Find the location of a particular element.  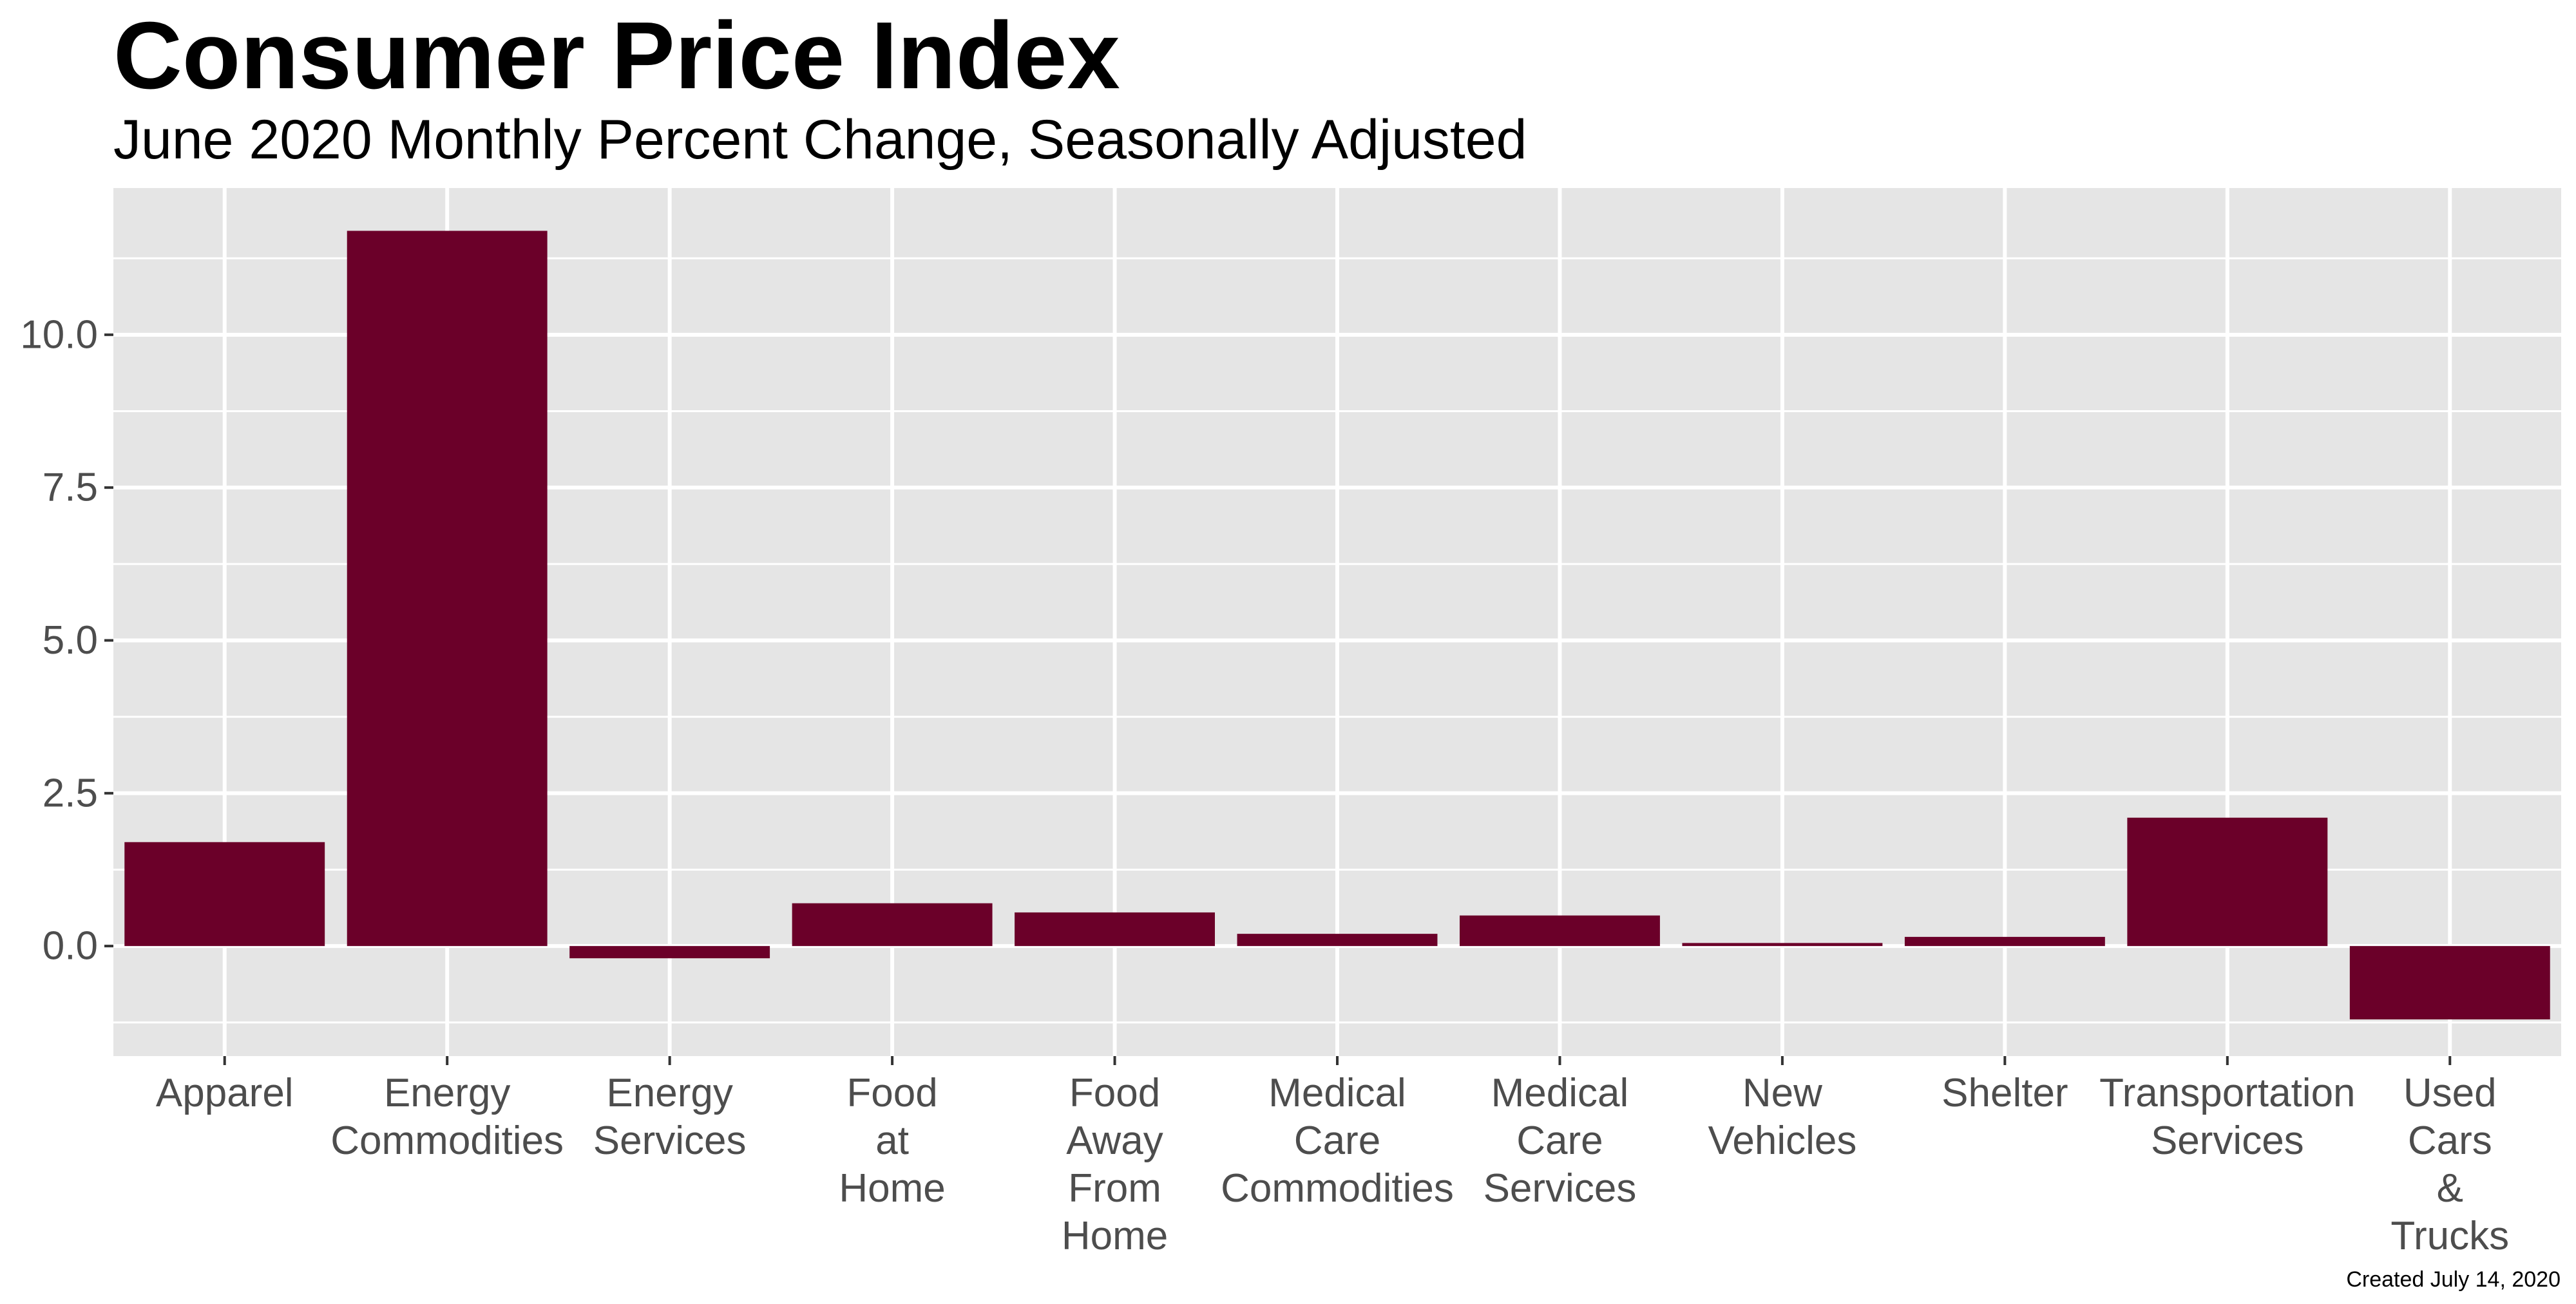

x-tick-label: Transportation Services is located at coordinates (2227, 1117).